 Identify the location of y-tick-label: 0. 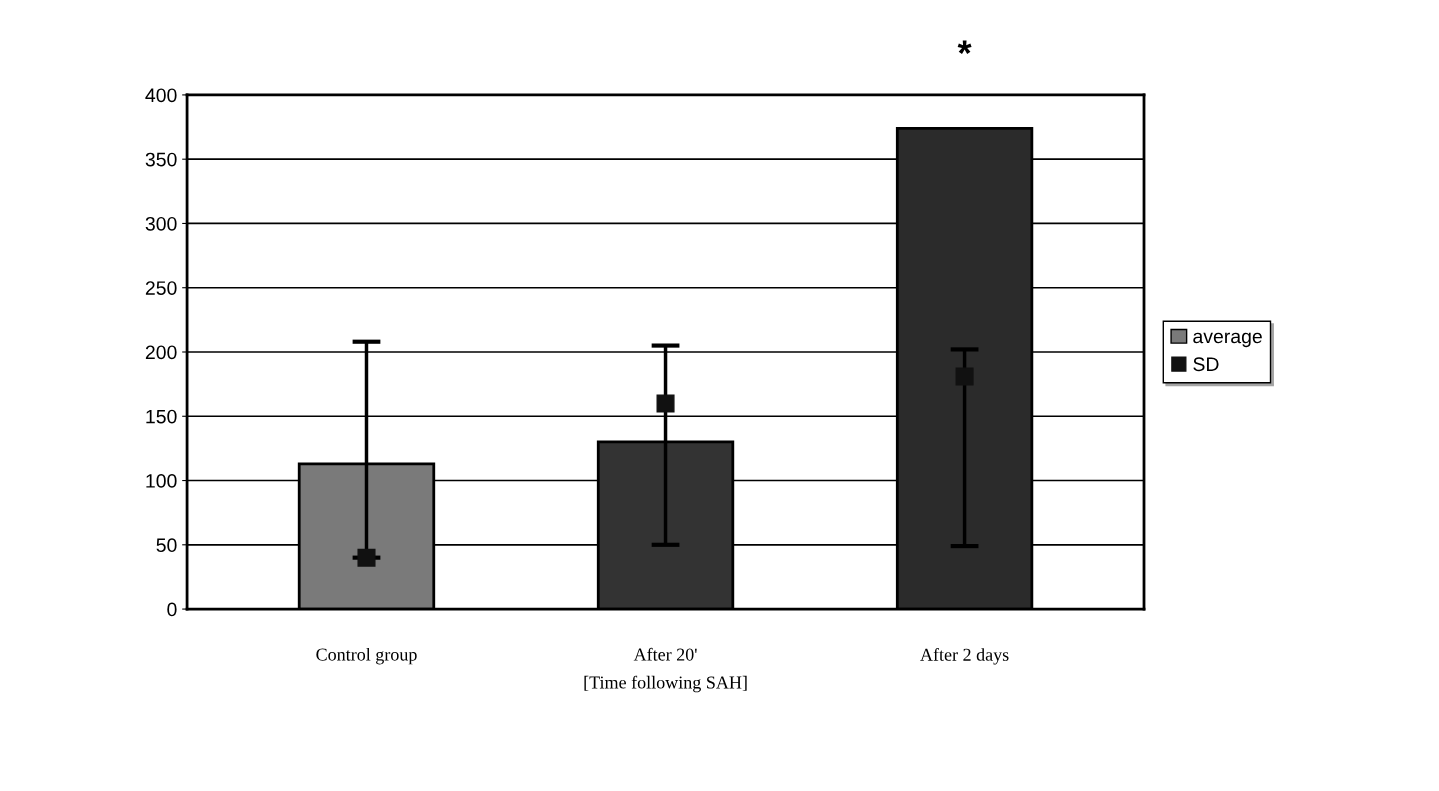
(172, 609).